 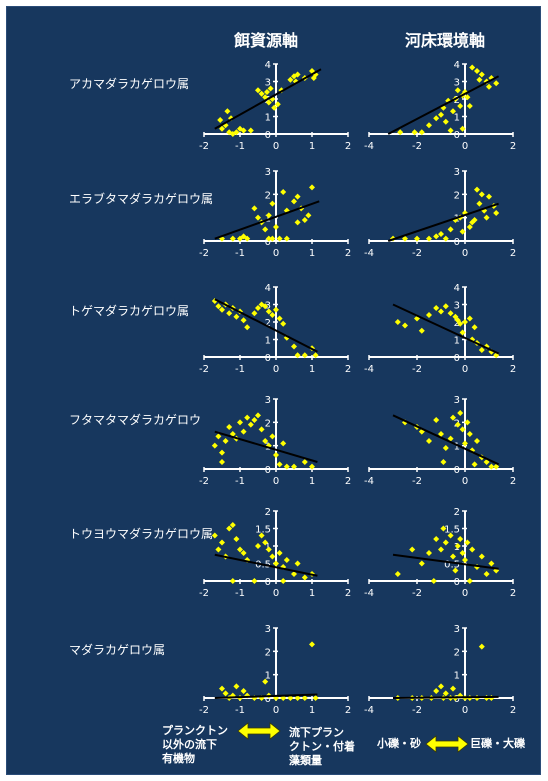 What do you see at coordinates (457, 400) in the screenshot?
I see `y-tick-label: 3` at bounding box center [457, 400].